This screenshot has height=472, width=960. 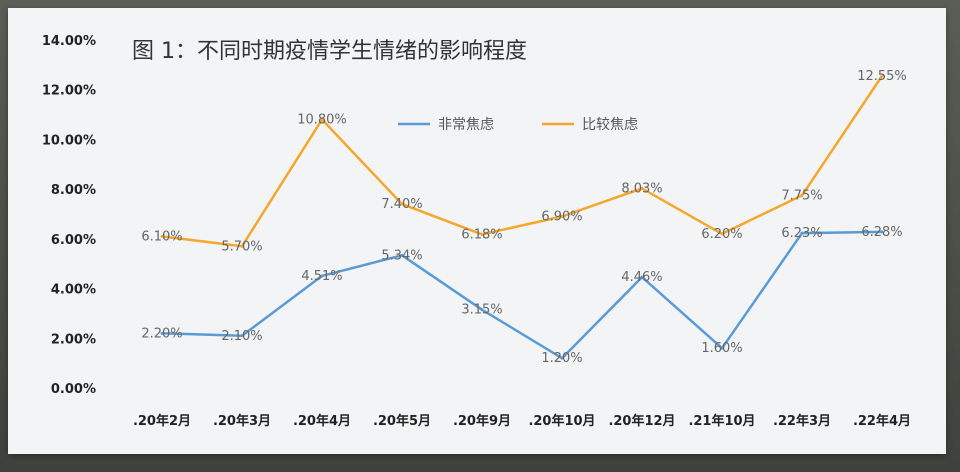 What do you see at coordinates (162, 421) in the screenshot?
I see `x-tick-label: .20年2月` at bounding box center [162, 421].